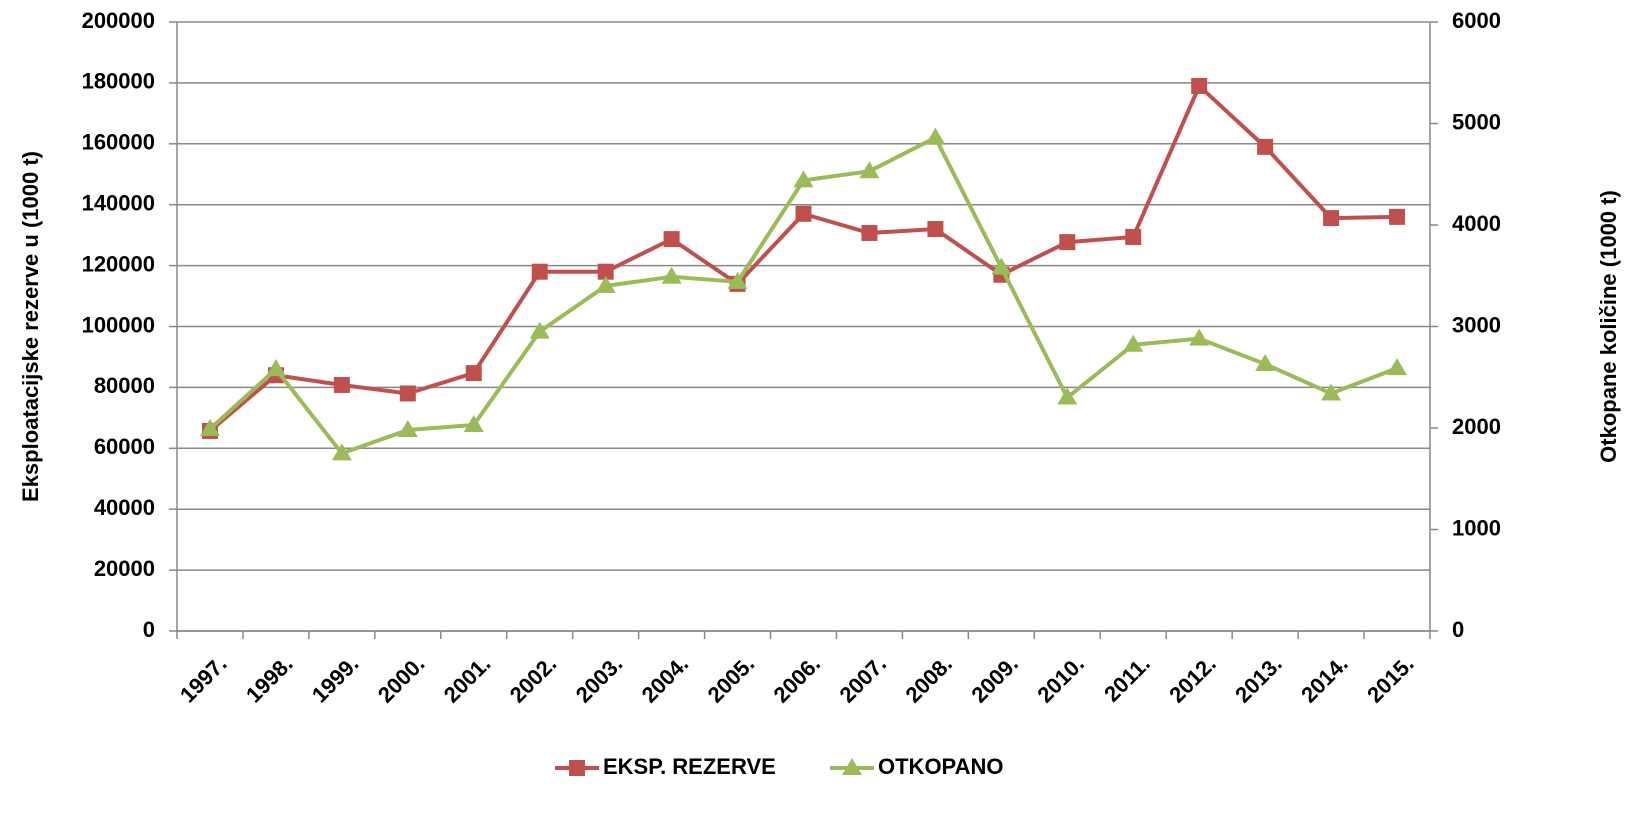 This screenshot has width=1635, height=822. Describe the element at coordinates (1060, 679) in the screenshot. I see `x-tick-label: 2010.` at that location.